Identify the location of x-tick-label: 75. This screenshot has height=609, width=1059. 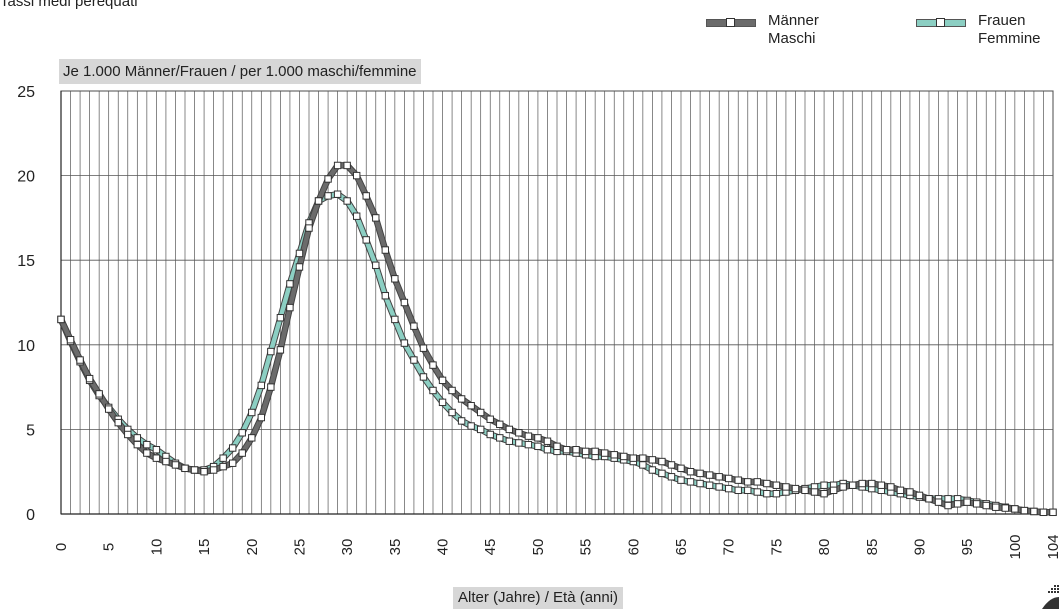
(776, 547).